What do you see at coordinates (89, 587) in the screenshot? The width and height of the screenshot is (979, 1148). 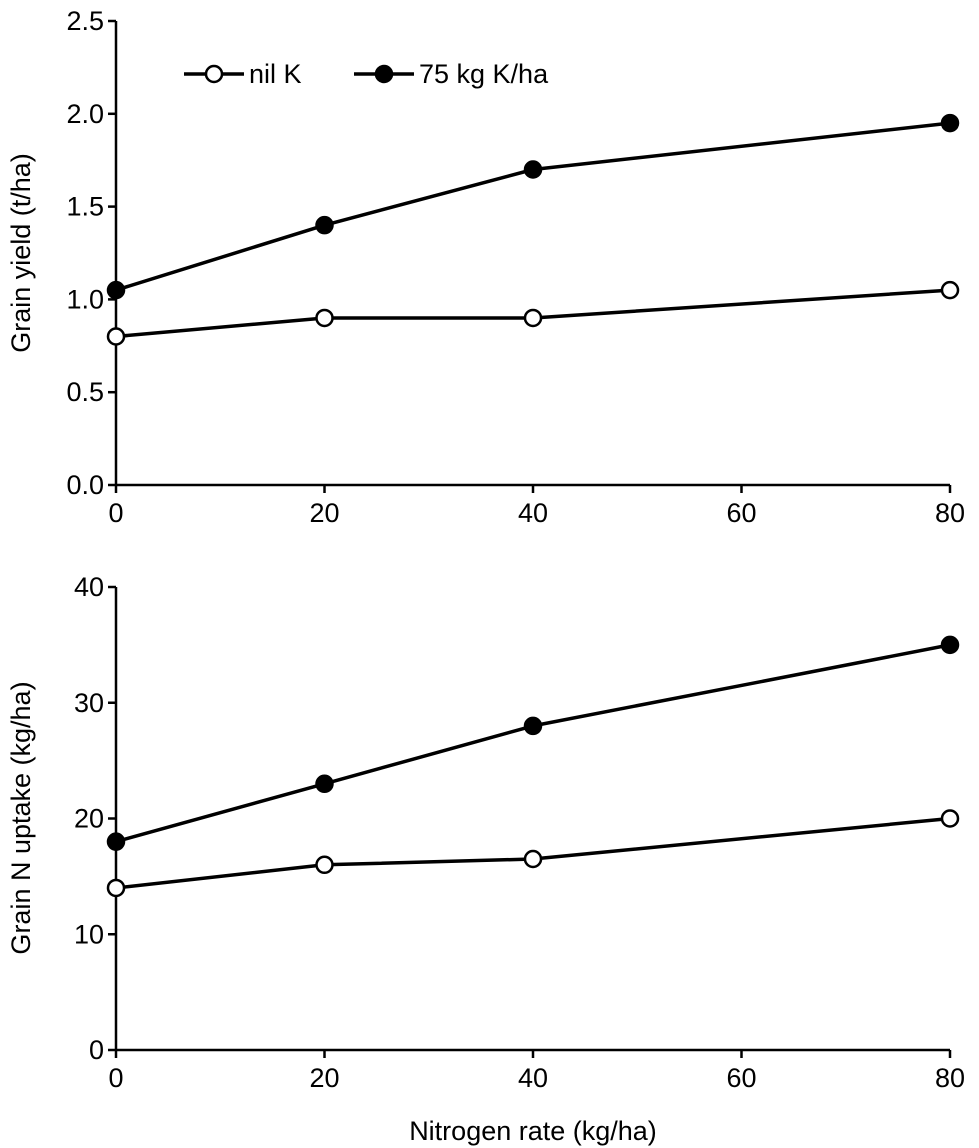 I see `y-tick-label: 40` at bounding box center [89, 587].